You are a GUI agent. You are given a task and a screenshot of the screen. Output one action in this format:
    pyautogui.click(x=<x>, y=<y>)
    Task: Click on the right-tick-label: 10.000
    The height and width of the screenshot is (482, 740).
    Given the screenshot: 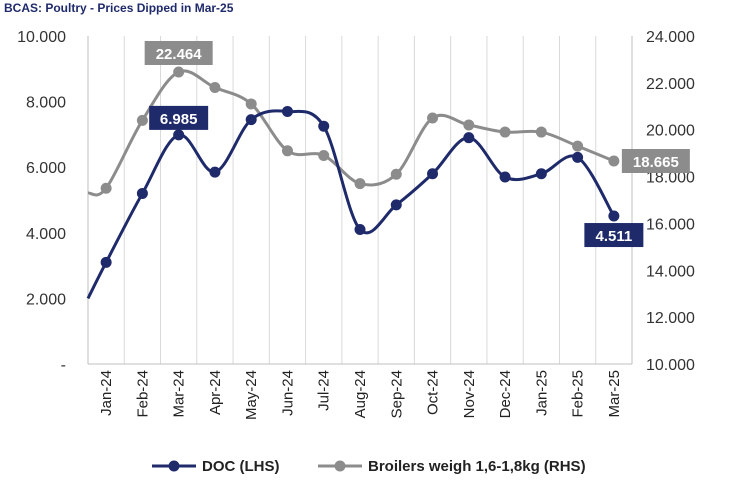 What is the action you would take?
    pyautogui.click(x=670, y=365)
    